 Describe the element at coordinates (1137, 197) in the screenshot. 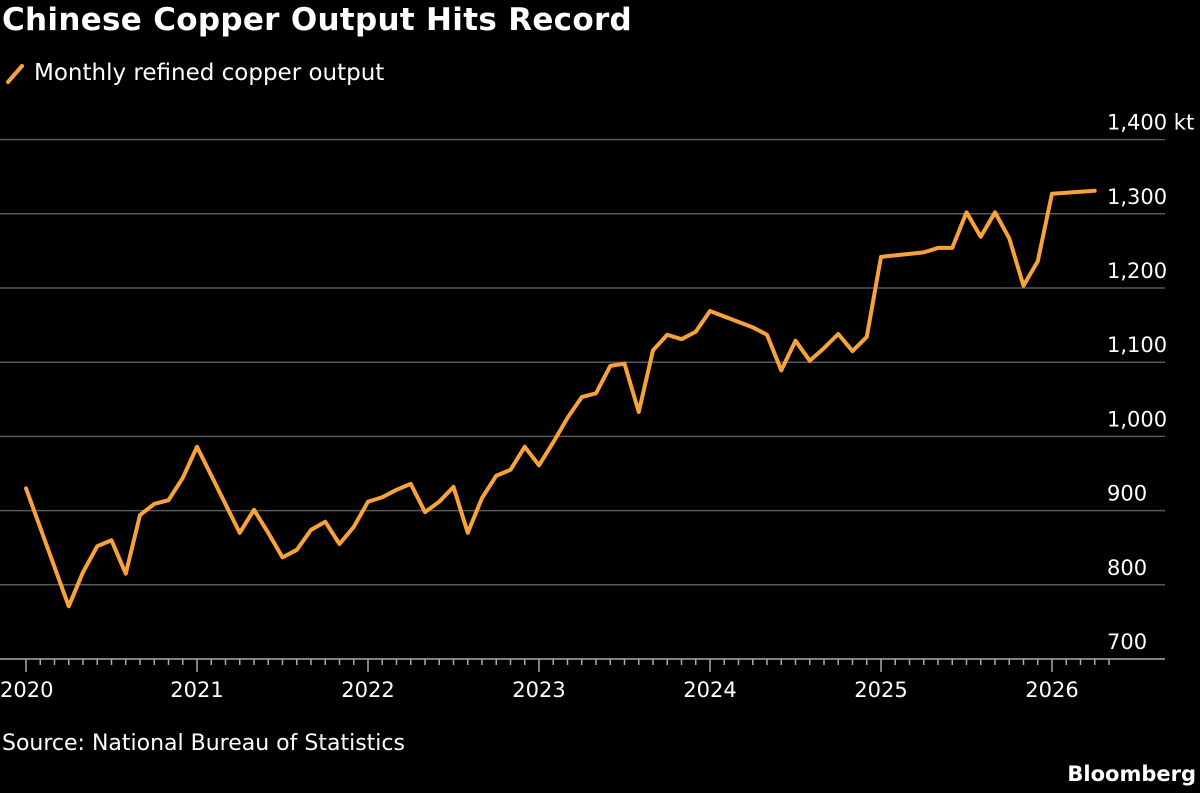

I see `y-tick-label: 1,300` at that location.